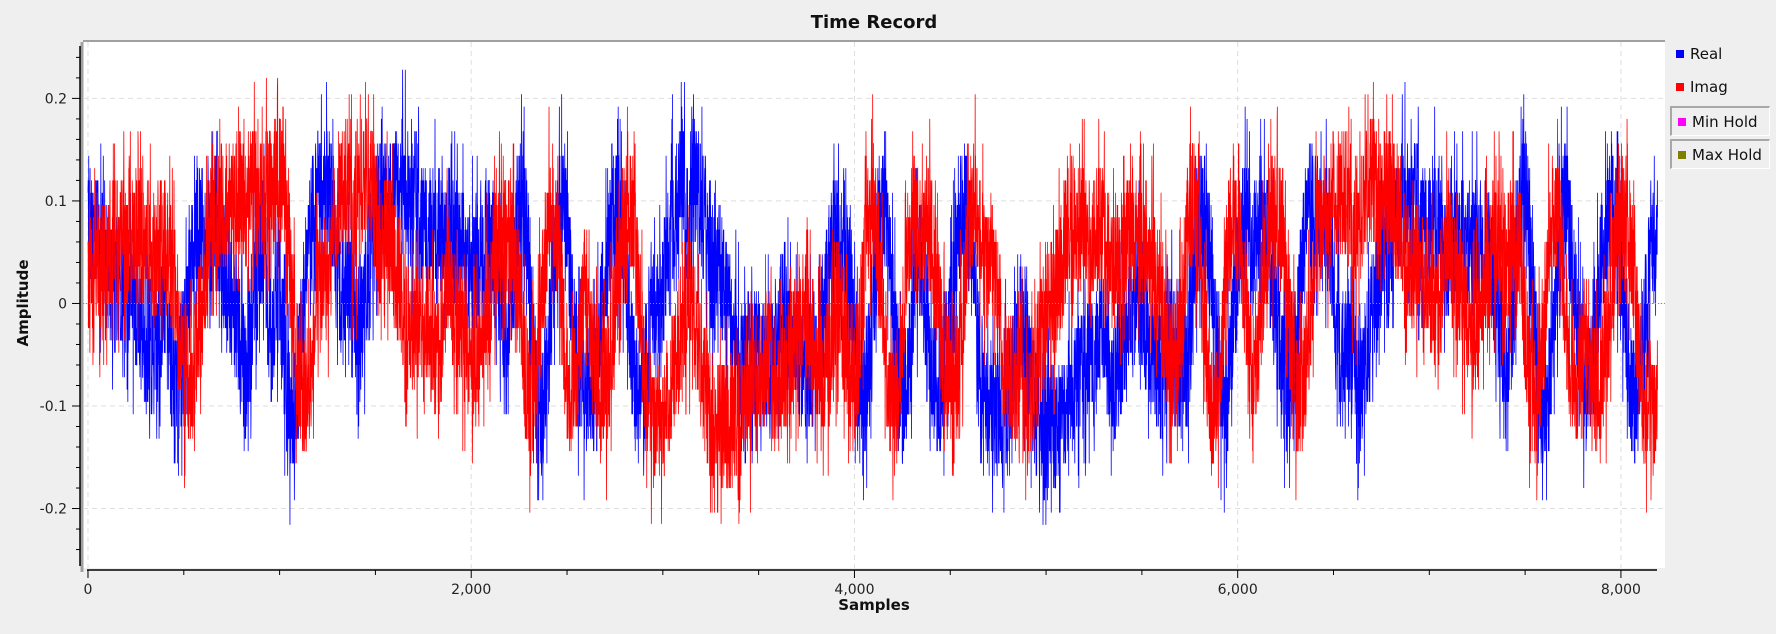 The height and width of the screenshot is (634, 1776). I want to click on legend-item-min-hold: Min Hold, so click(1720, 121).